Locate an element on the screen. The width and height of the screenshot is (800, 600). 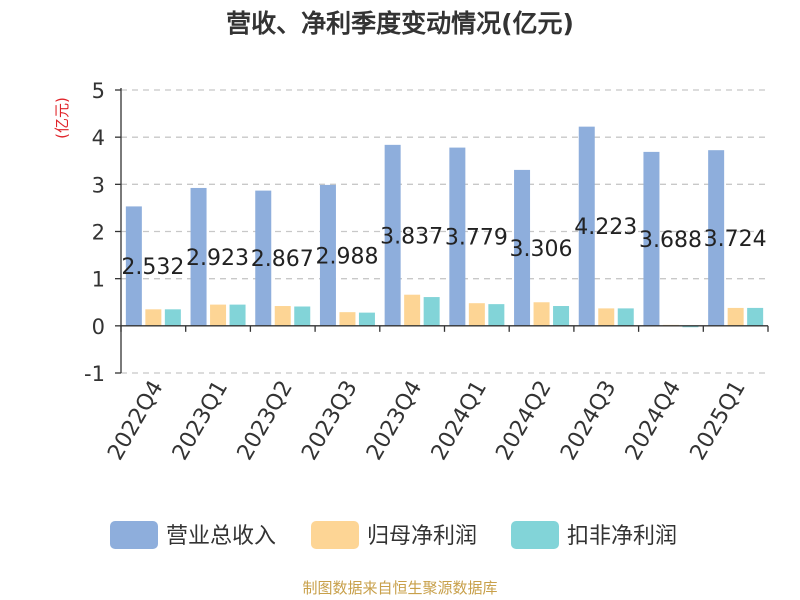
data-label: 3.724 is located at coordinates (735, 239).